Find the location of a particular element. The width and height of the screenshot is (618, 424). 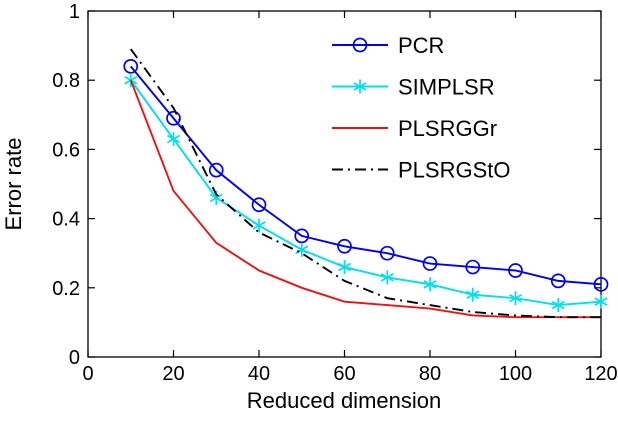

x-axis-label: Reduced dimension is located at coordinates (344, 400).